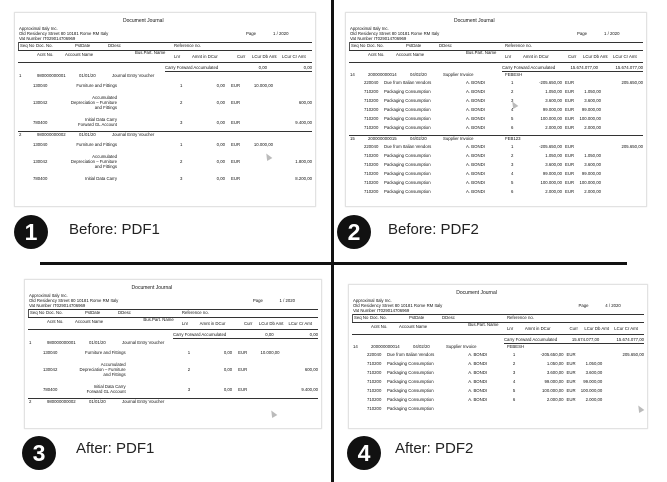 This screenshot has width=667, height=482. What do you see at coordinates (30, 342) in the screenshot?
I see `entry-seq: 1` at bounding box center [30, 342].